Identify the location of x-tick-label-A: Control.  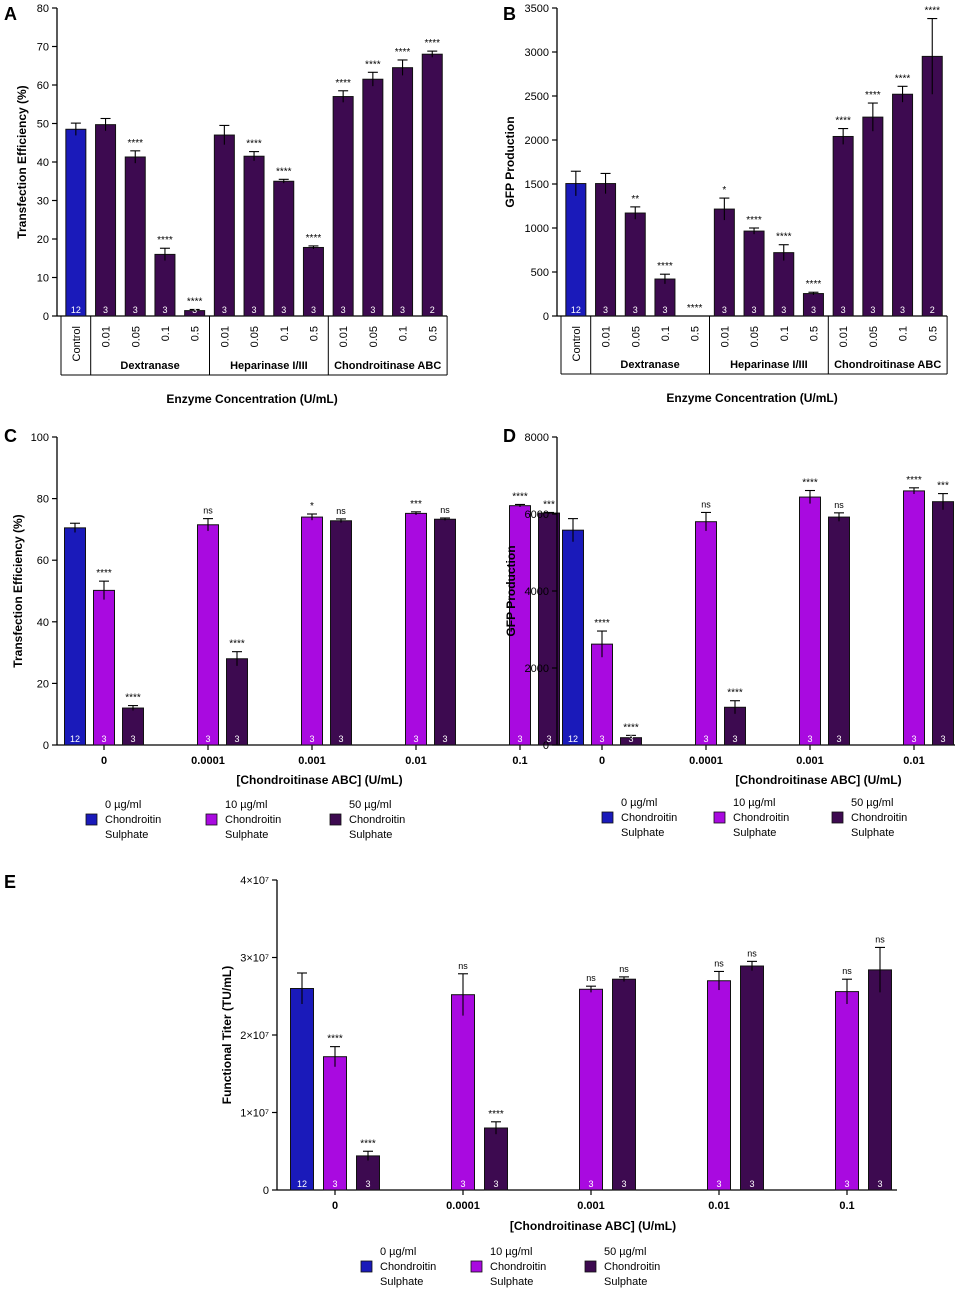
(77, 343).